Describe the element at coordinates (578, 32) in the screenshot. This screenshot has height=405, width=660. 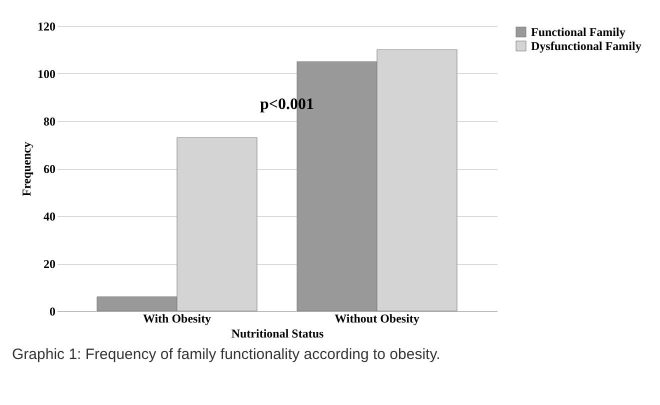
I see `legend-label: Functional Family` at that location.